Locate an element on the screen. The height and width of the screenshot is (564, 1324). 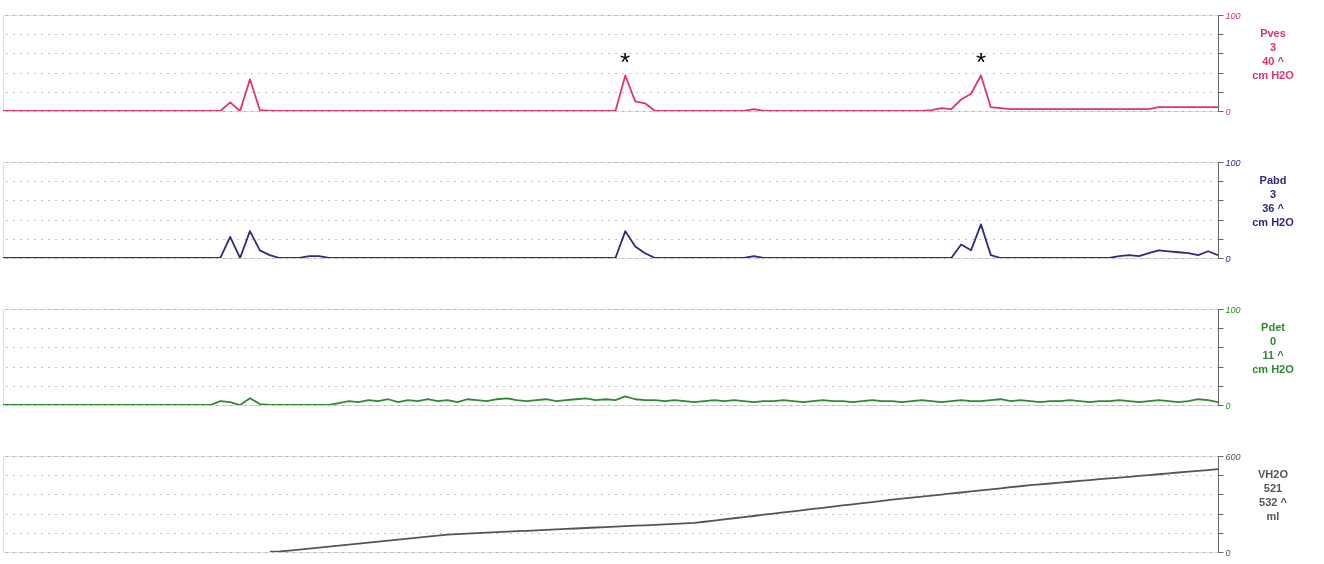
text: 532 ^ is located at coordinates (1273, 502).